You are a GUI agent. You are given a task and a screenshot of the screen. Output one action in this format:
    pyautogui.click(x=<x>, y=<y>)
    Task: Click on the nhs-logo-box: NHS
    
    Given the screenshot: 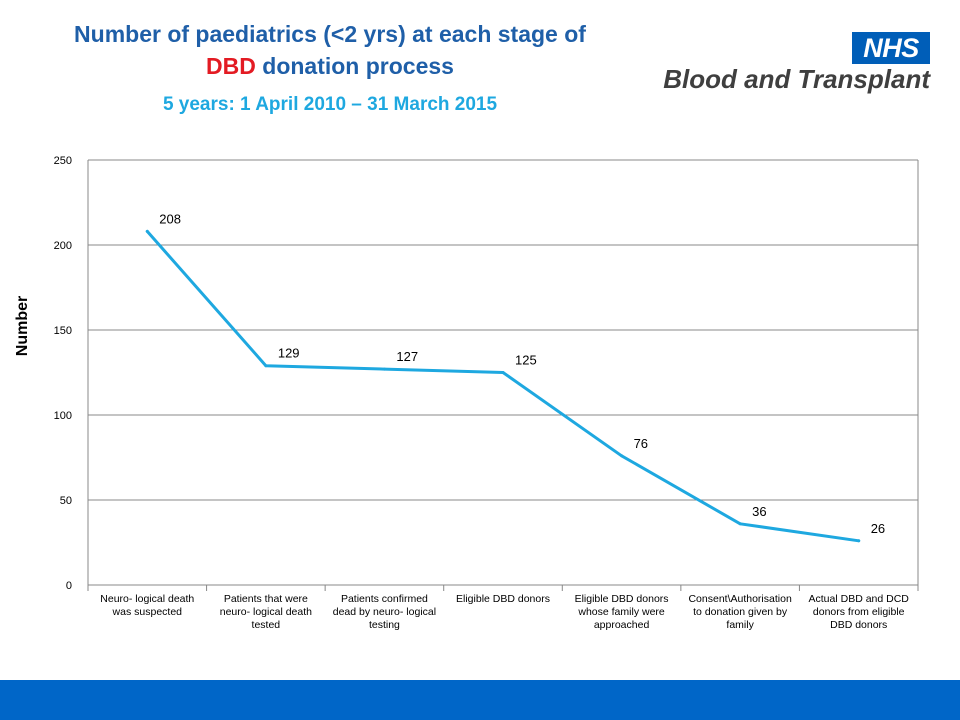 What is the action you would take?
    pyautogui.click(x=891, y=48)
    